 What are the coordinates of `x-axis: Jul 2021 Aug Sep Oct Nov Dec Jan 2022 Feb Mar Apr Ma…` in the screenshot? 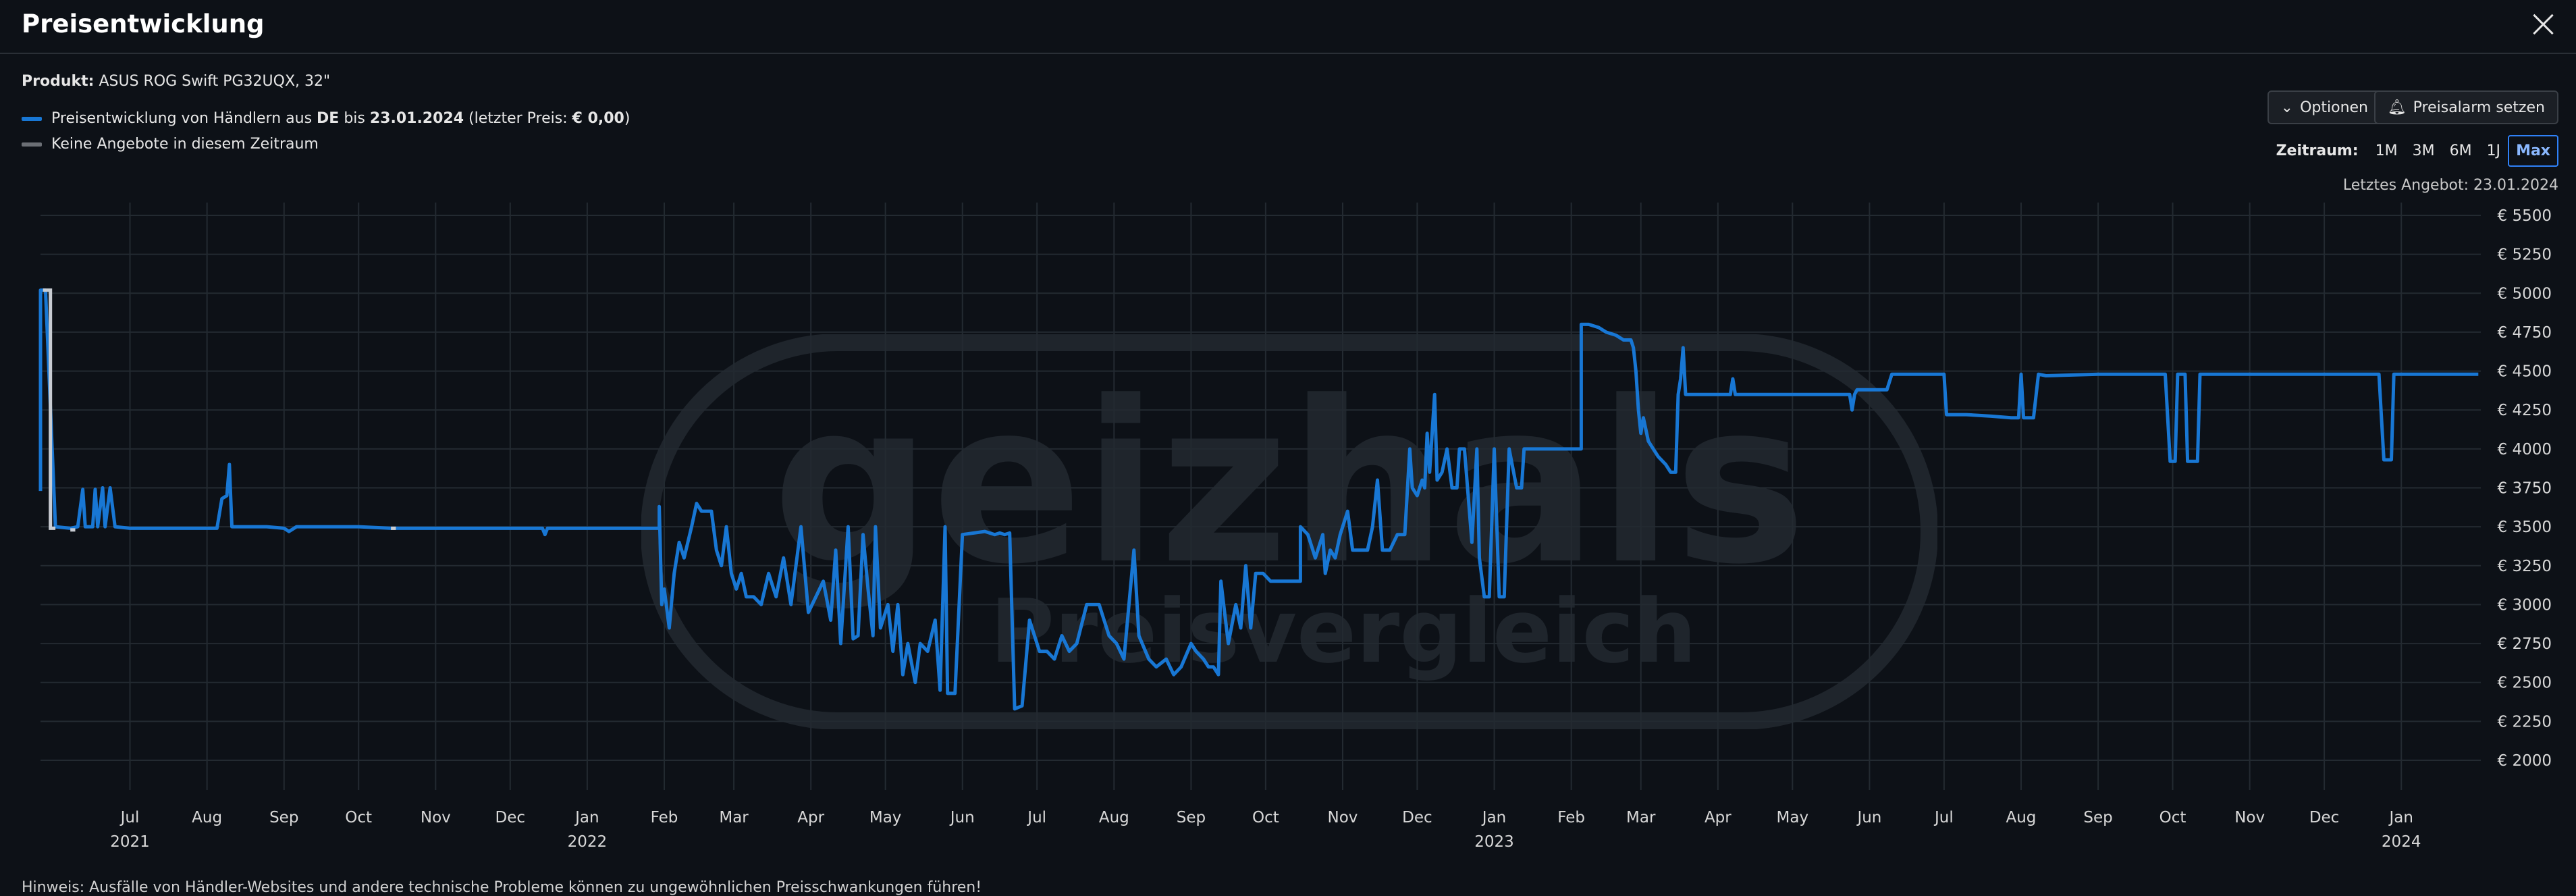 It's located at (1265, 830).